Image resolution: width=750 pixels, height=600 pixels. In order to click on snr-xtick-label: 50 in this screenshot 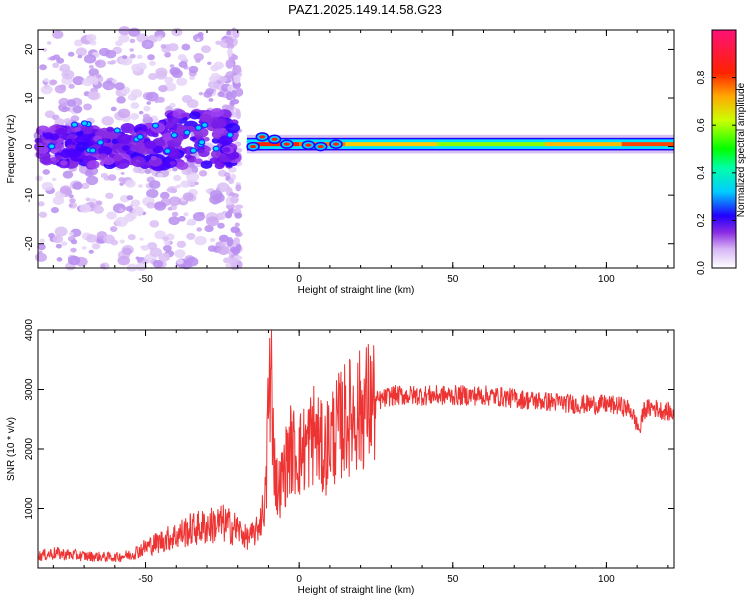, I will do `click(453, 579)`.